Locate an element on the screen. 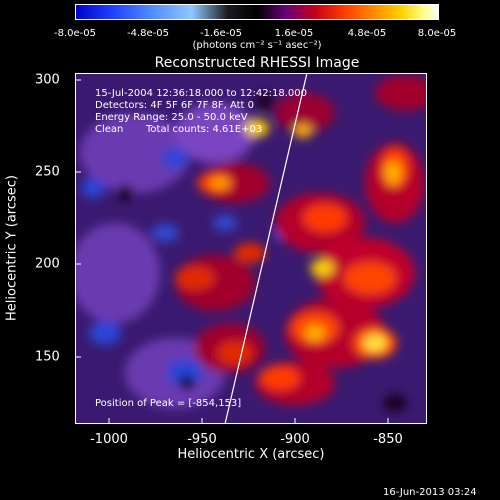 This screenshot has width=500, height=500. x-axis-label: Heliocentric X (arcsec) is located at coordinates (251, 454).